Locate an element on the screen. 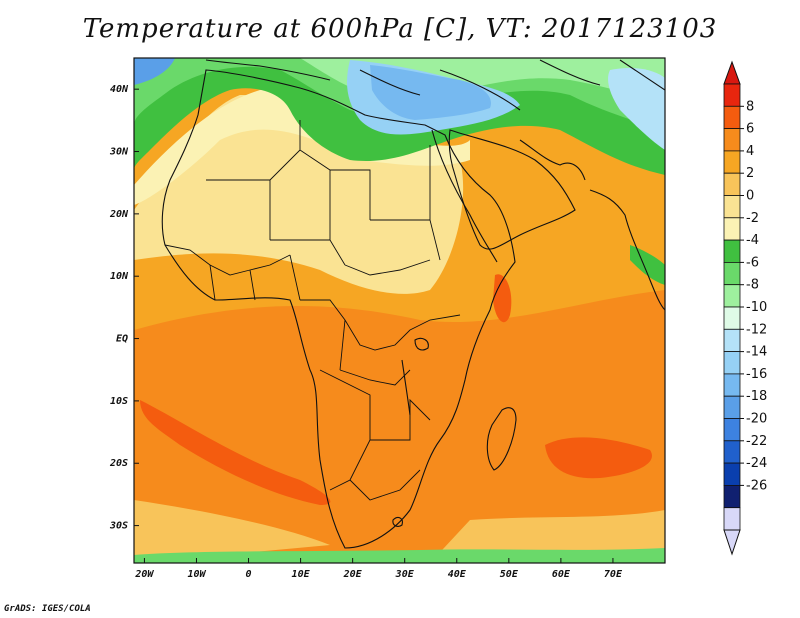  lon-tick-label: 60E is located at coordinates (561, 574).